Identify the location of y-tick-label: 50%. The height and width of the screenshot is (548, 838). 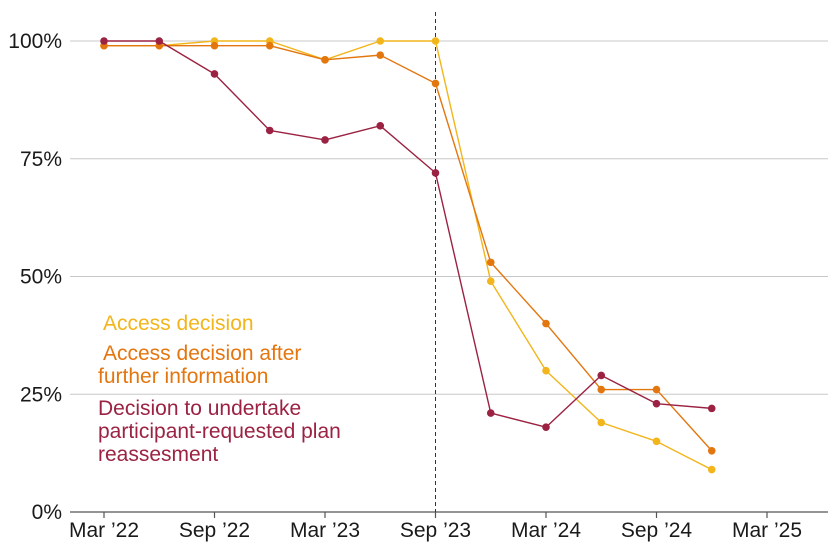
(41, 277).